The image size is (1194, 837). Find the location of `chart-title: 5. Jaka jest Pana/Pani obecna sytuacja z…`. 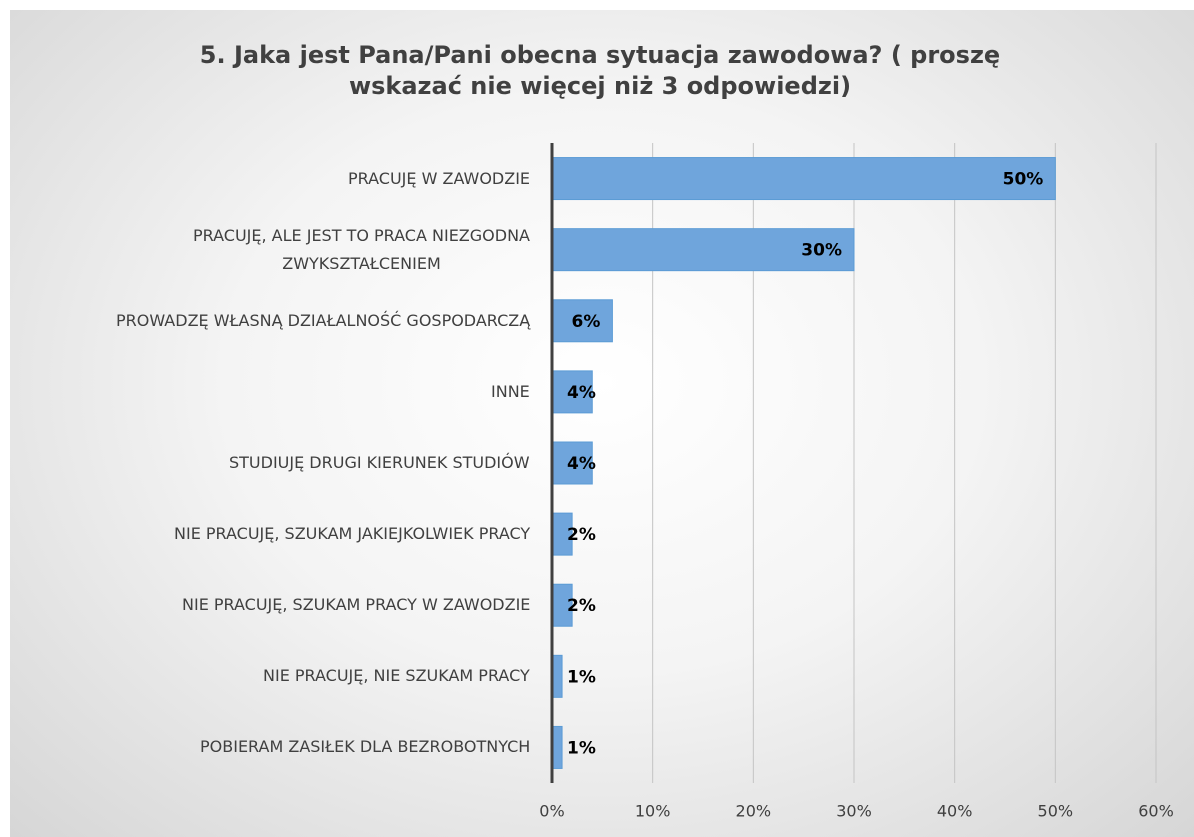

chart-title: 5. Jaka jest Pana/Pani obecna sytuacja z… is located at coordinates (600, 70).